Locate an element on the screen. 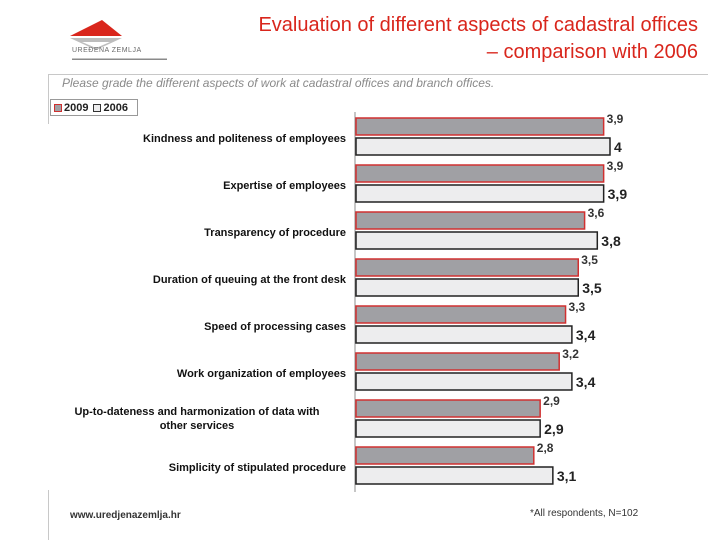 Image resolution: width=720 pixels, height=540 pixels. left-rule-bottom is located at coordinates (48, 515).